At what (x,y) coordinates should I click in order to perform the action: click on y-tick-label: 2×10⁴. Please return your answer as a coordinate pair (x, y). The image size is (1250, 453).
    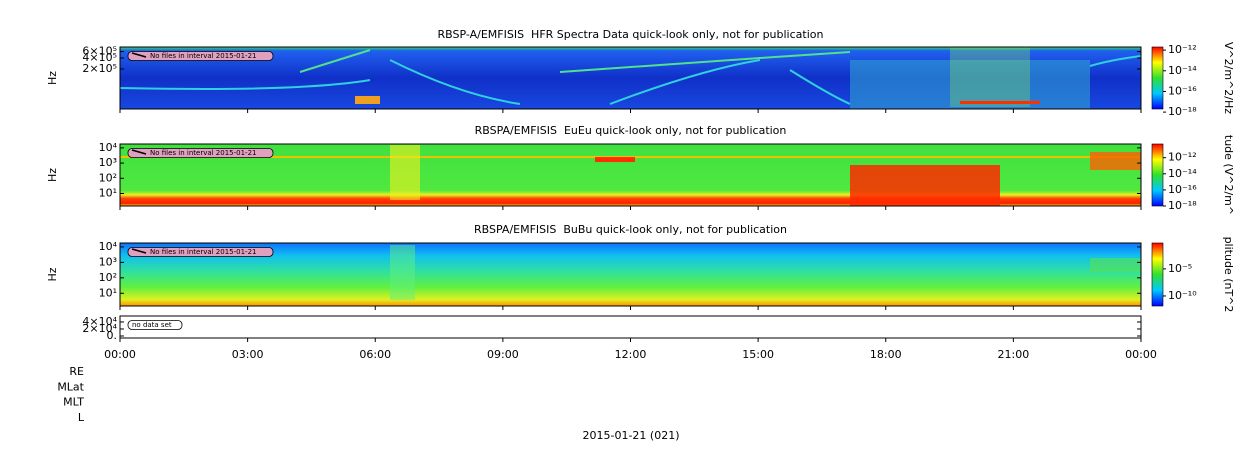
    Looking at the image, I should click on (99, 328).